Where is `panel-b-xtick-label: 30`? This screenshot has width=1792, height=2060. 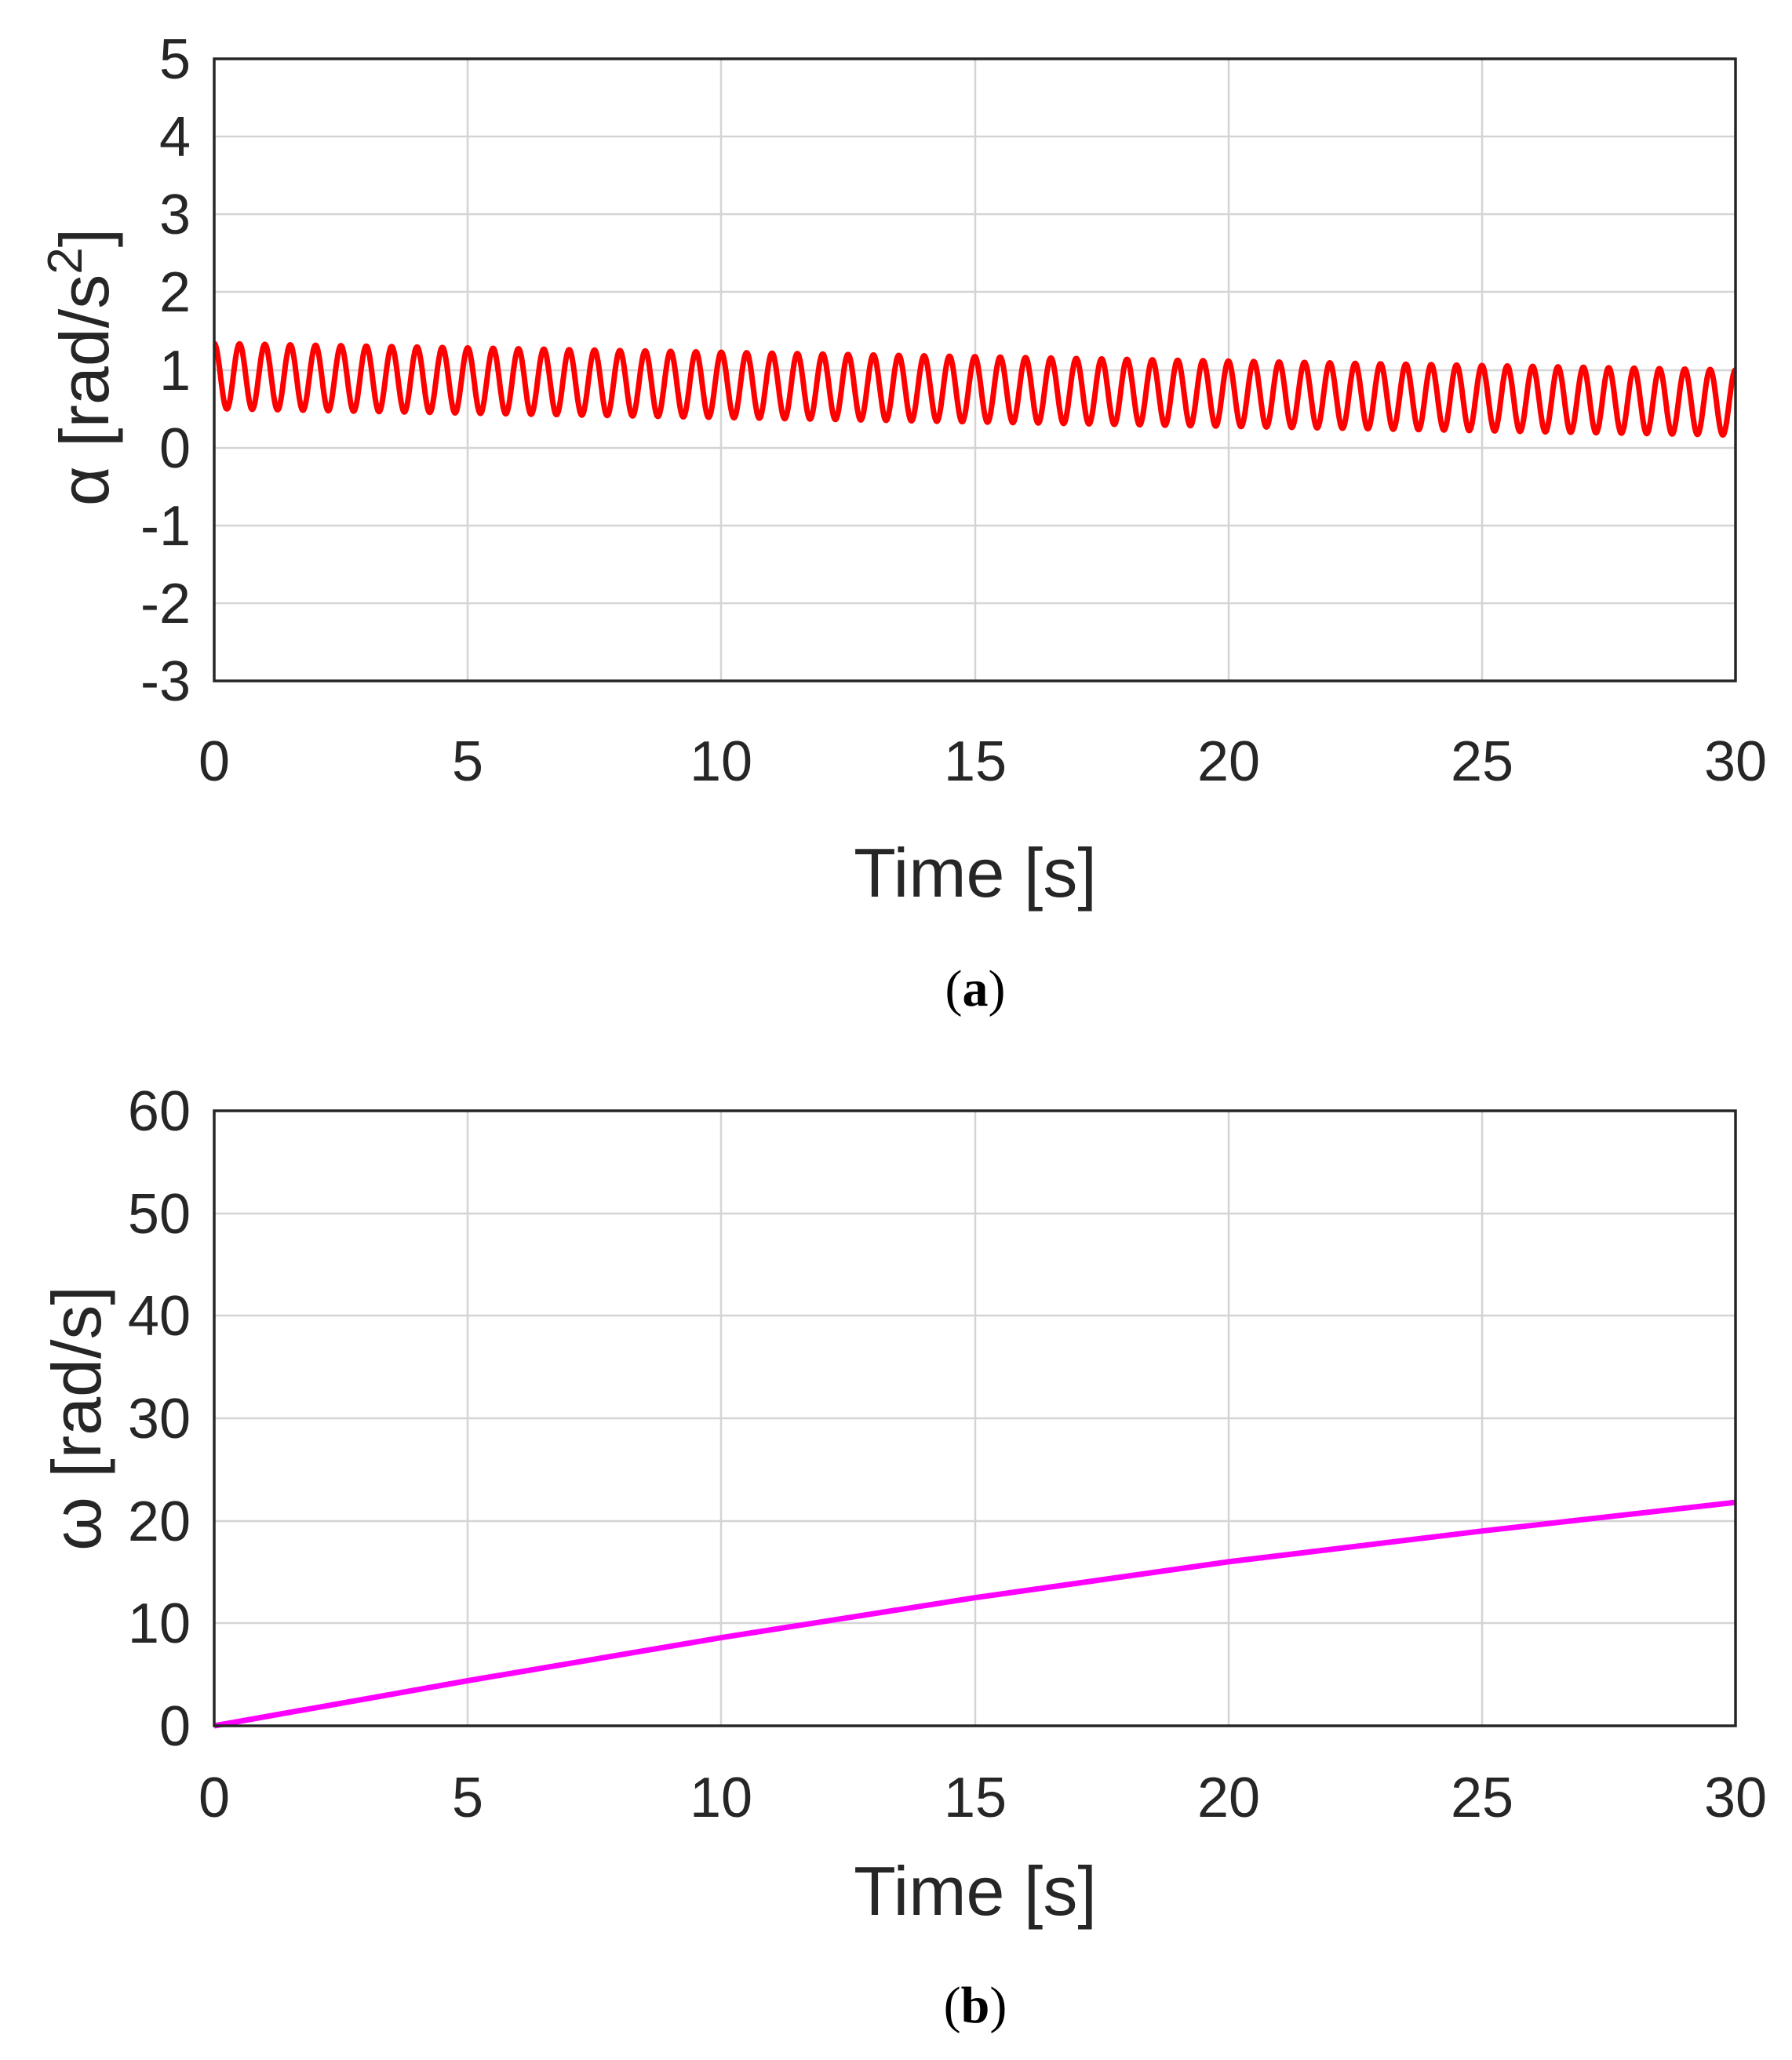
panel-b-xtick-label: 30 is located at coordinates (1735, 1798).